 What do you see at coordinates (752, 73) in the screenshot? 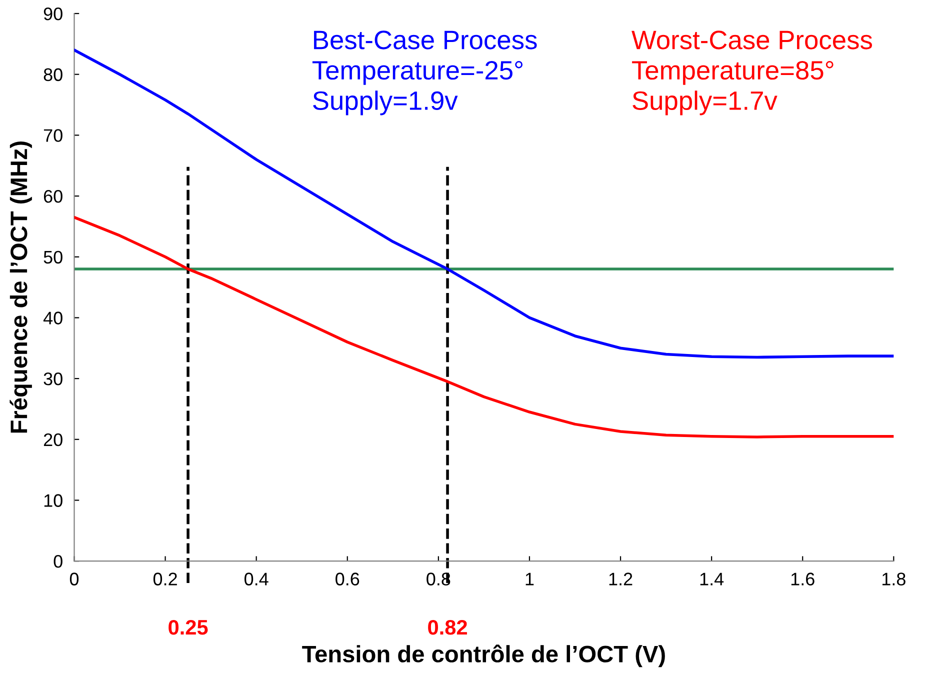
I see `text: Worst-Case Process Temperature=85° Supply=1.7v` at bounding box center [752, 73].